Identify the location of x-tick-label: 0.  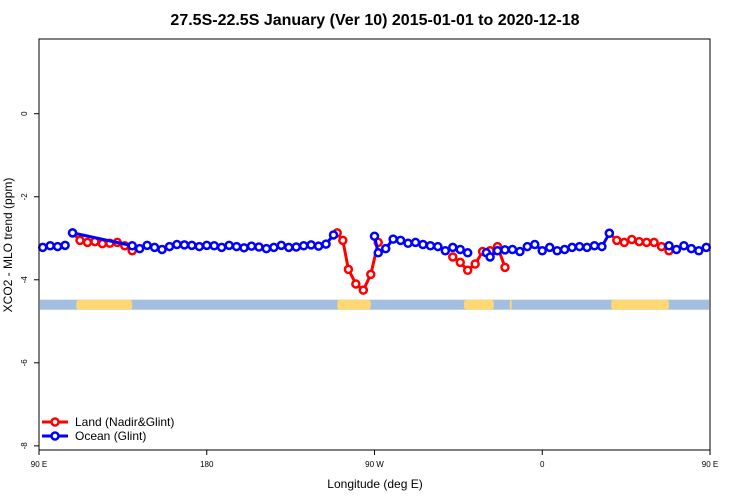
(542, 464).